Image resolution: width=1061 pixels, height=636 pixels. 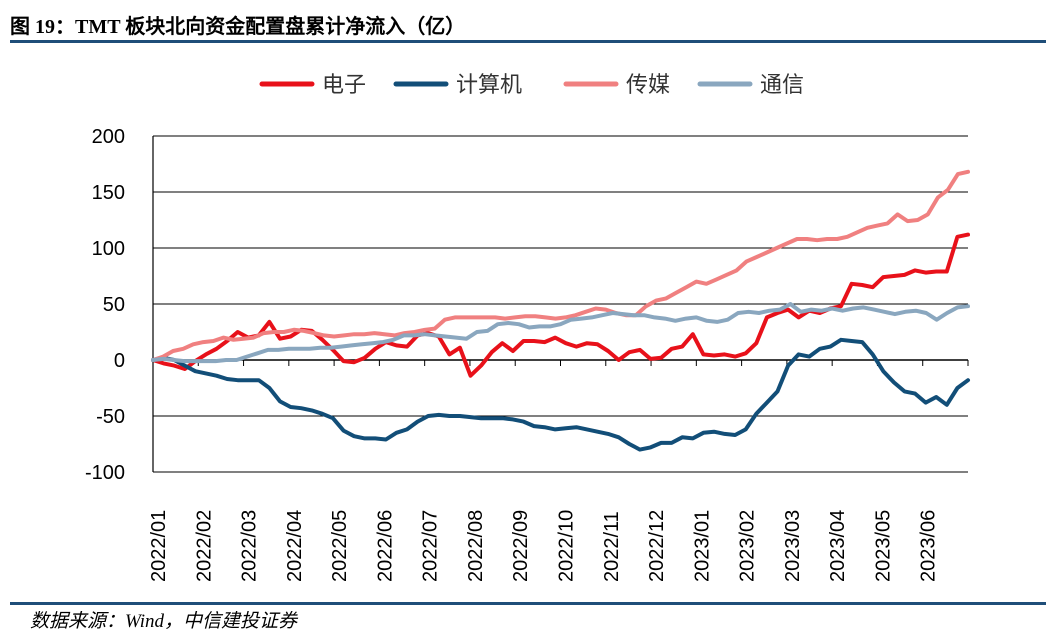 What do you see at coordinates (340, 546) in the screenshot?
I see `x-tick-label: 2022/05` at bounding box center [340, 546].